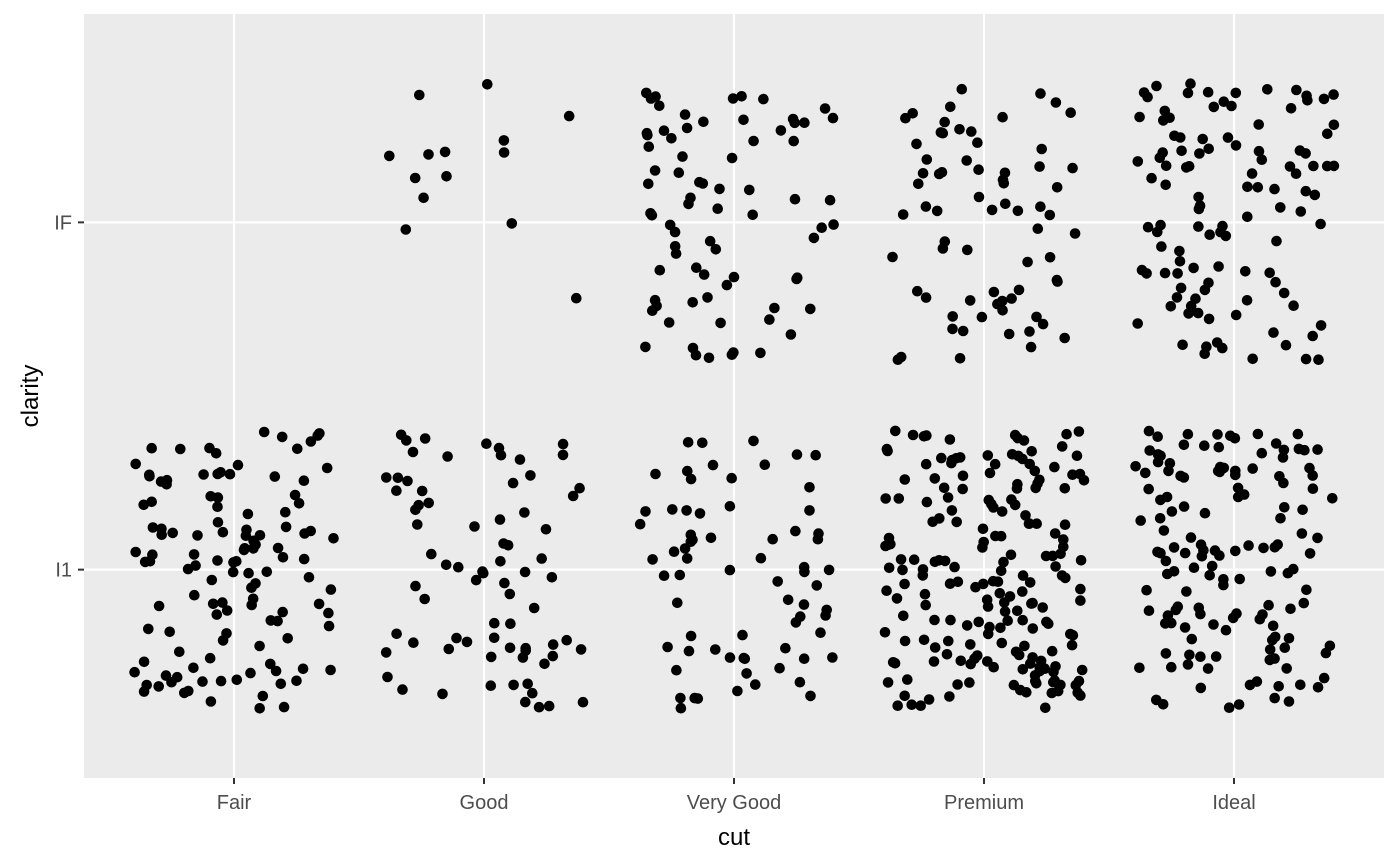  I want to click on y-tick-label: IF, so click(63, 223).